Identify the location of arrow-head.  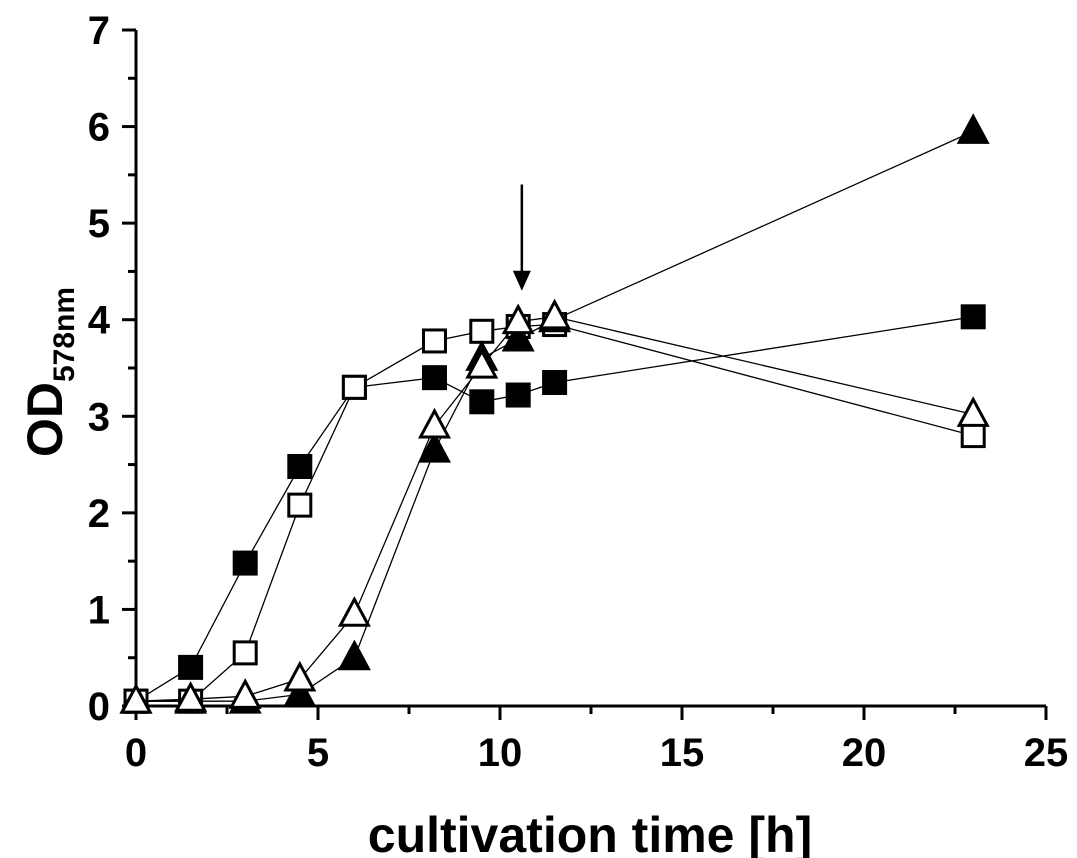
(521, 280).